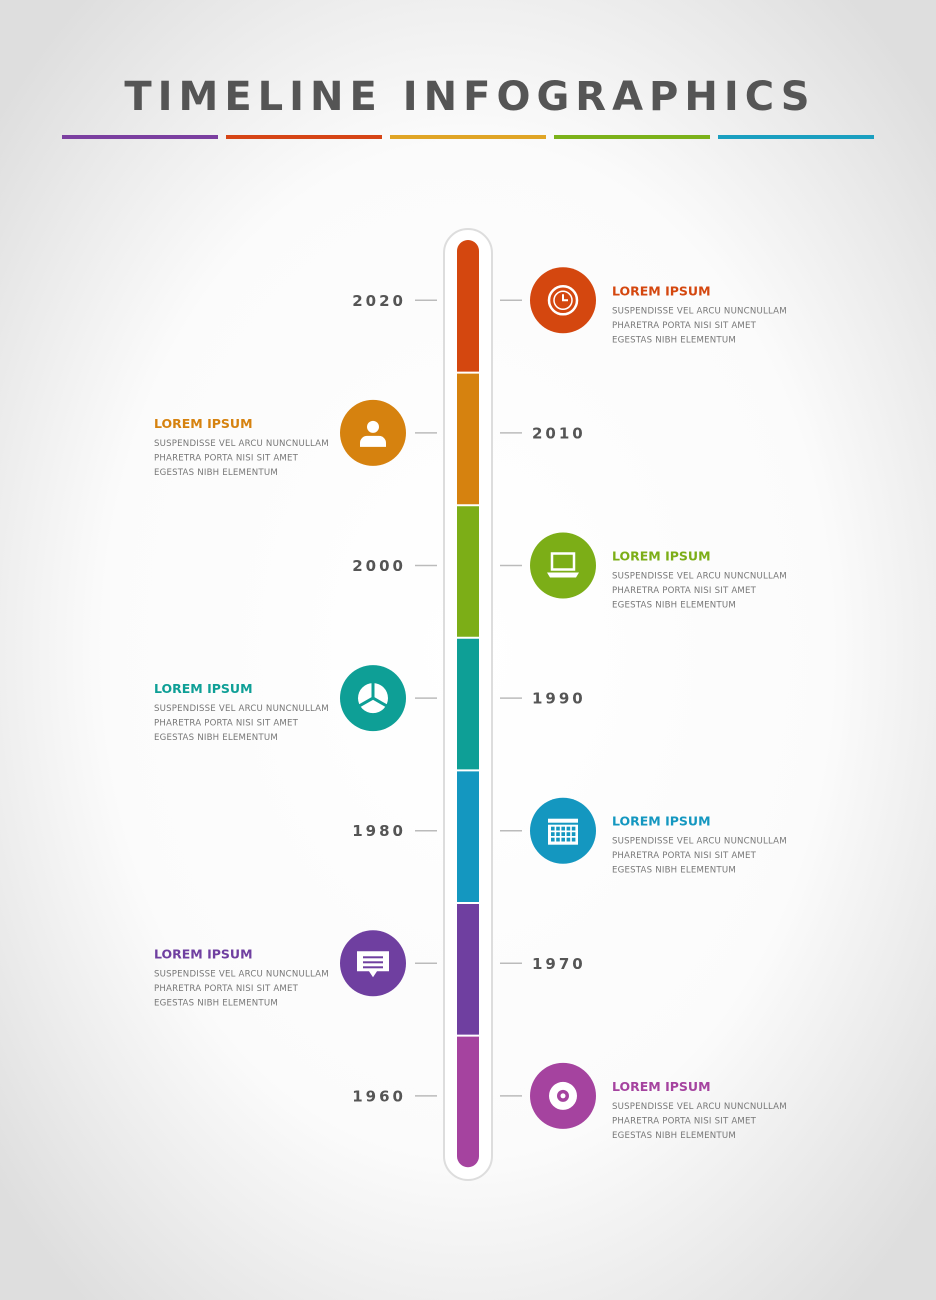 The width and height of the screenshot is (936, 1300). Describe the element at coordinates (379, 831) in the screenshot. I see `year-label: 1980` at that location.